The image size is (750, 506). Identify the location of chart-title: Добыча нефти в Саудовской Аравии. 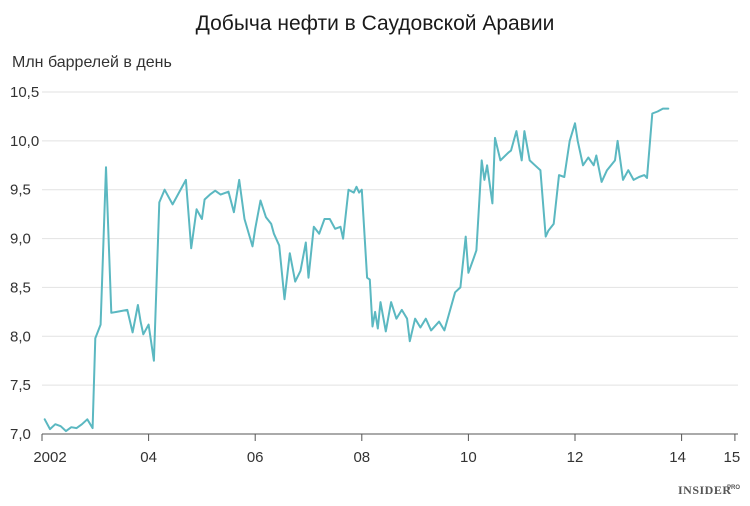
(375, 23).